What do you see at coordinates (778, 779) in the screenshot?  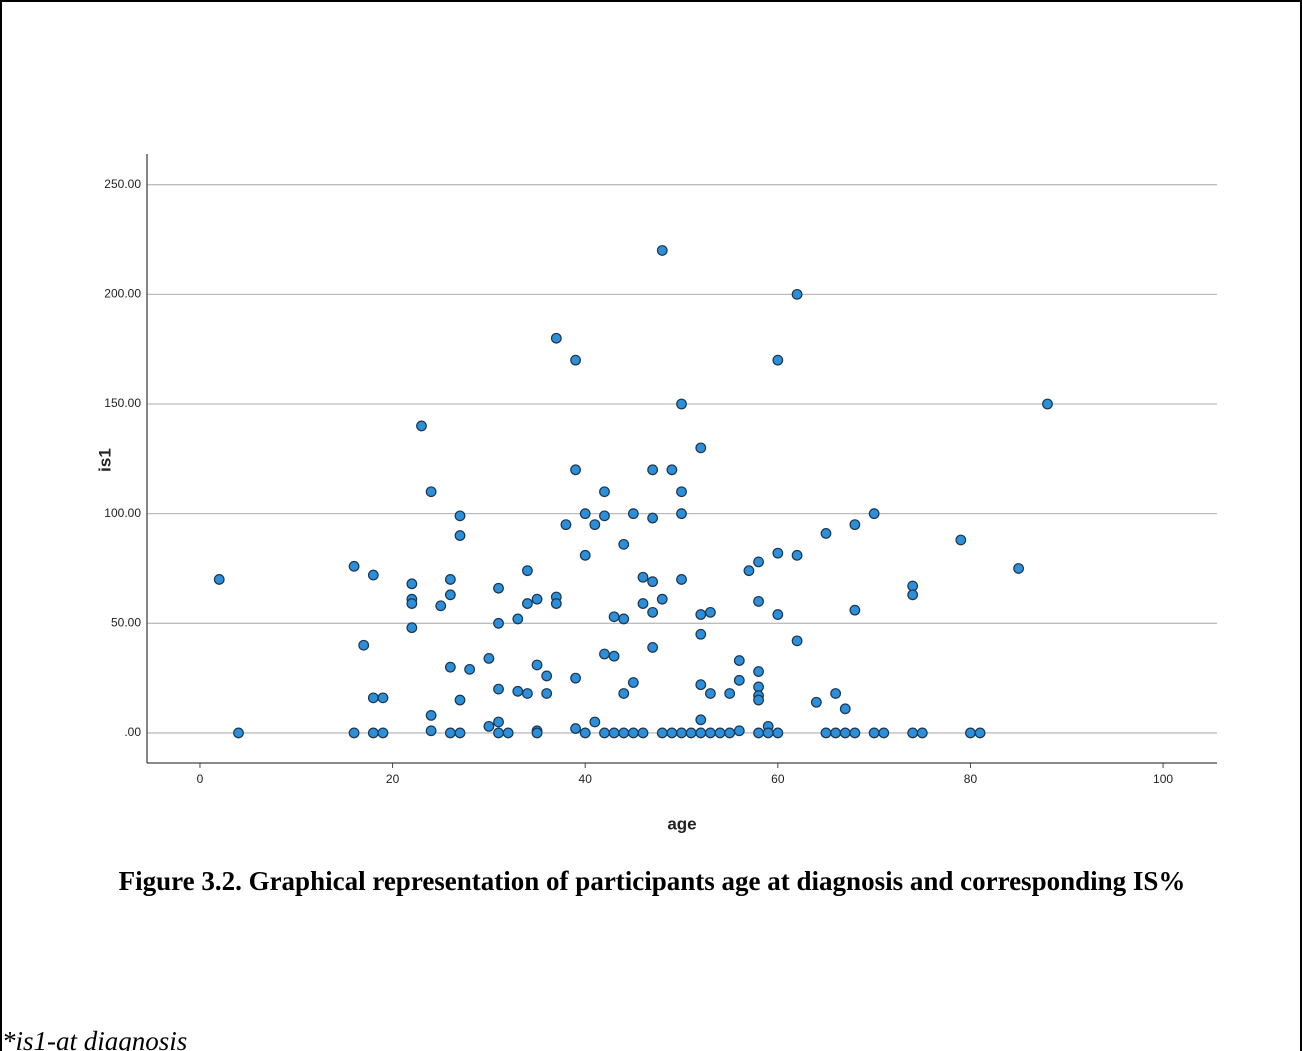 I see `x-tick-label: 60` at bounding box center [778, 779].